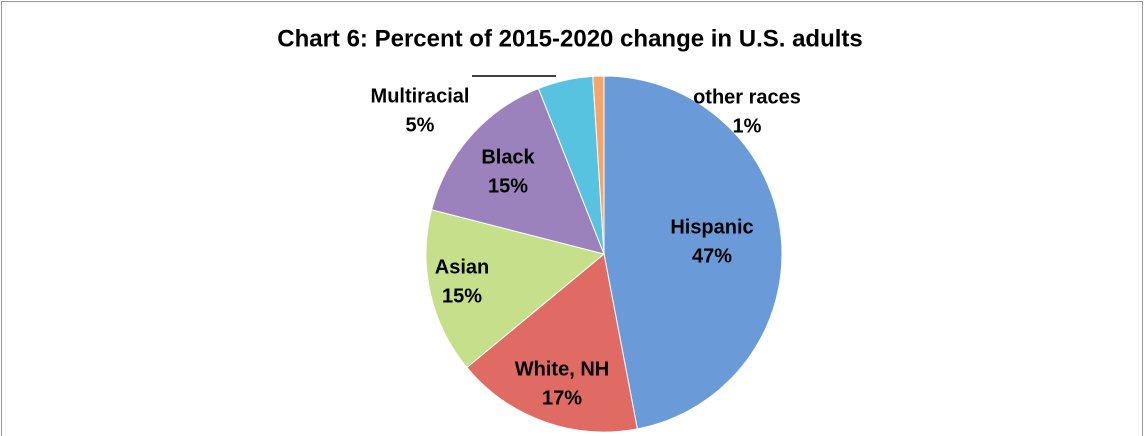  What do you see at coordinates (420, 96) in the screenshot?
I see `slice-label: Multiracial` at bounding box center [420, 96].